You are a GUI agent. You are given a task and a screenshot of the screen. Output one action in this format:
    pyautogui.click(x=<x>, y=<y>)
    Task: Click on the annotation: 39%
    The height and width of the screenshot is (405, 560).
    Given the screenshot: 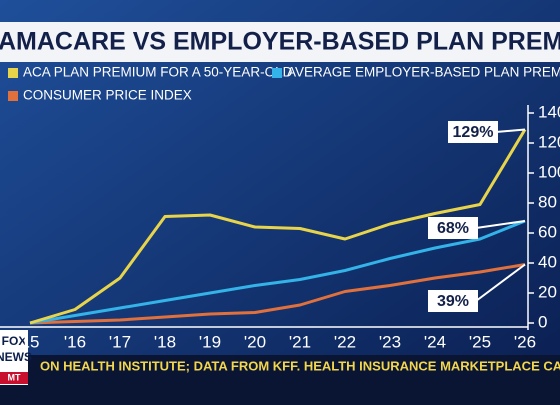 What is the action you would take?
    pyautogui.click(x=453, y=301)
    